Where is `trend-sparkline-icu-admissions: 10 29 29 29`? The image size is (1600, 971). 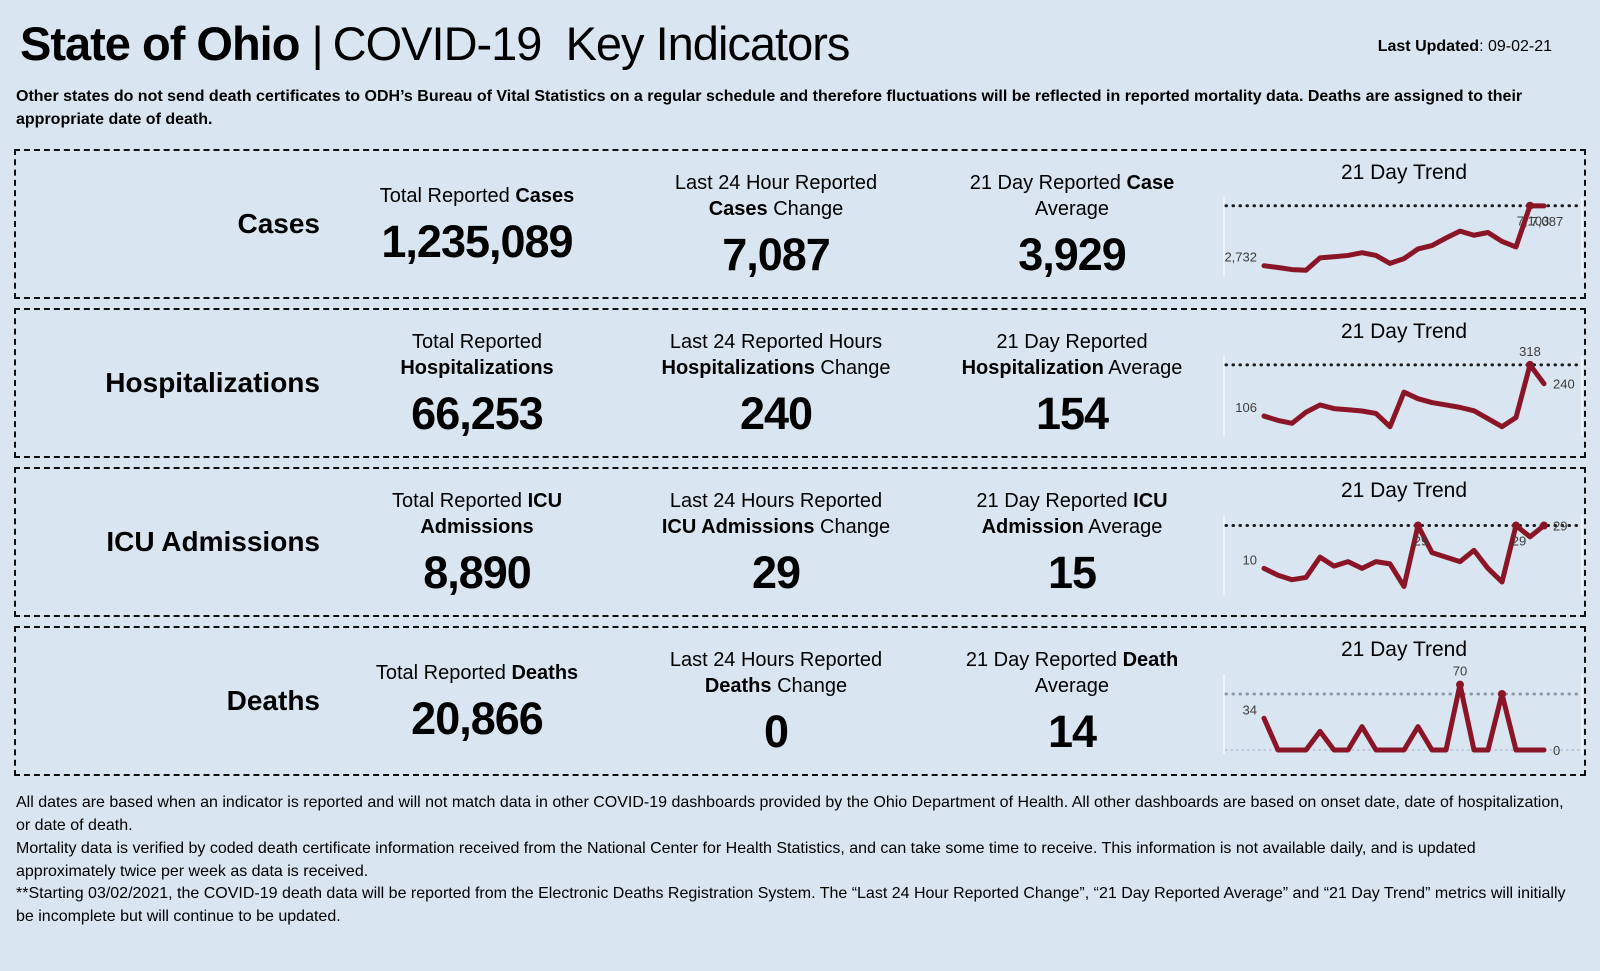 trend-sparkline-icu-admissions: 10 29 29 29 is located at coordinates (1403, 555).